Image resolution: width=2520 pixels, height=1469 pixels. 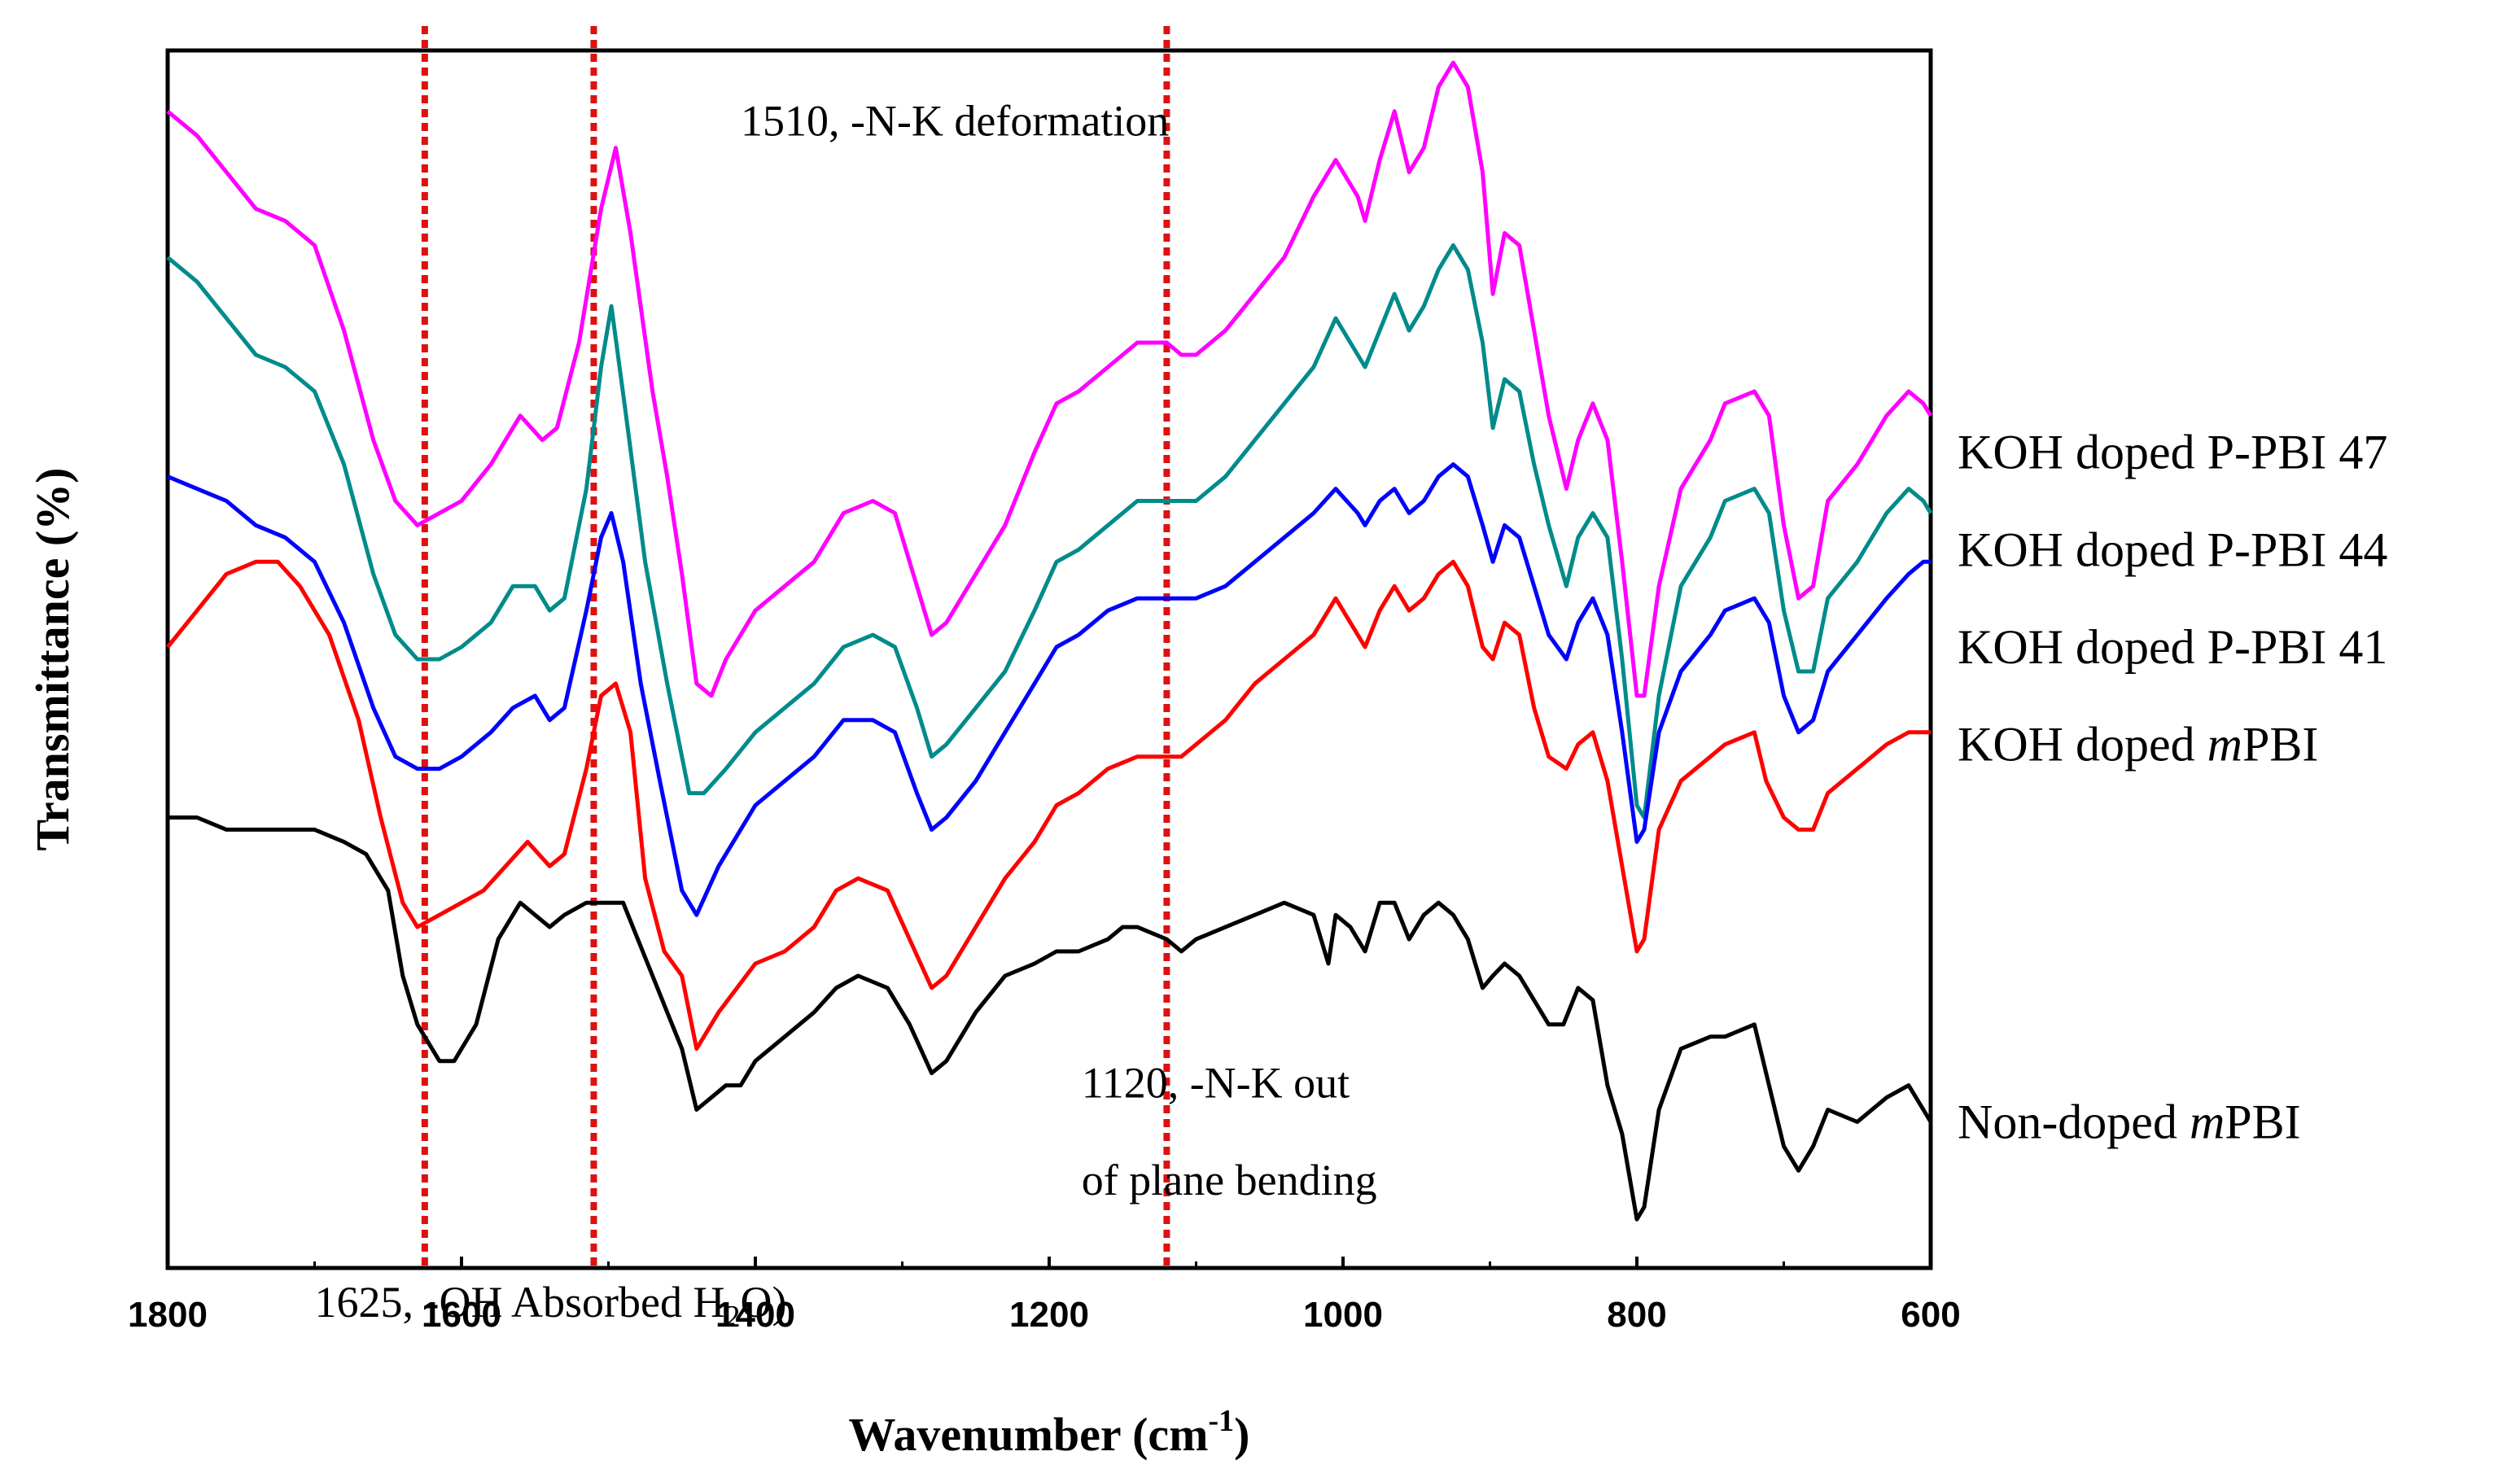 I want to click on legend-label-3: KOH doped P-PBI 41, so click(x=2173, y=647).